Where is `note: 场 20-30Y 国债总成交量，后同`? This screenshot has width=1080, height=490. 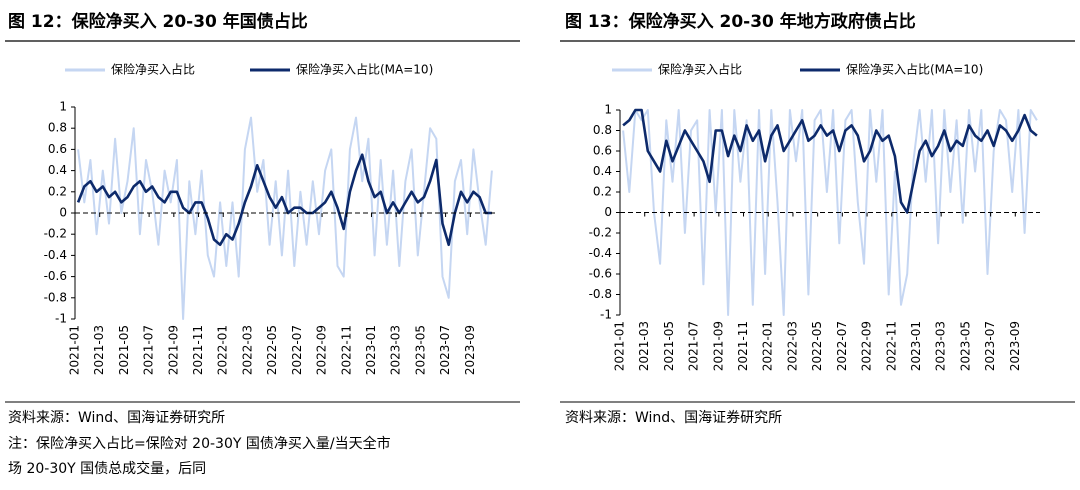 note: 场 20-30Y 国债总成交量，后同 is located at coordinates (107, 468).